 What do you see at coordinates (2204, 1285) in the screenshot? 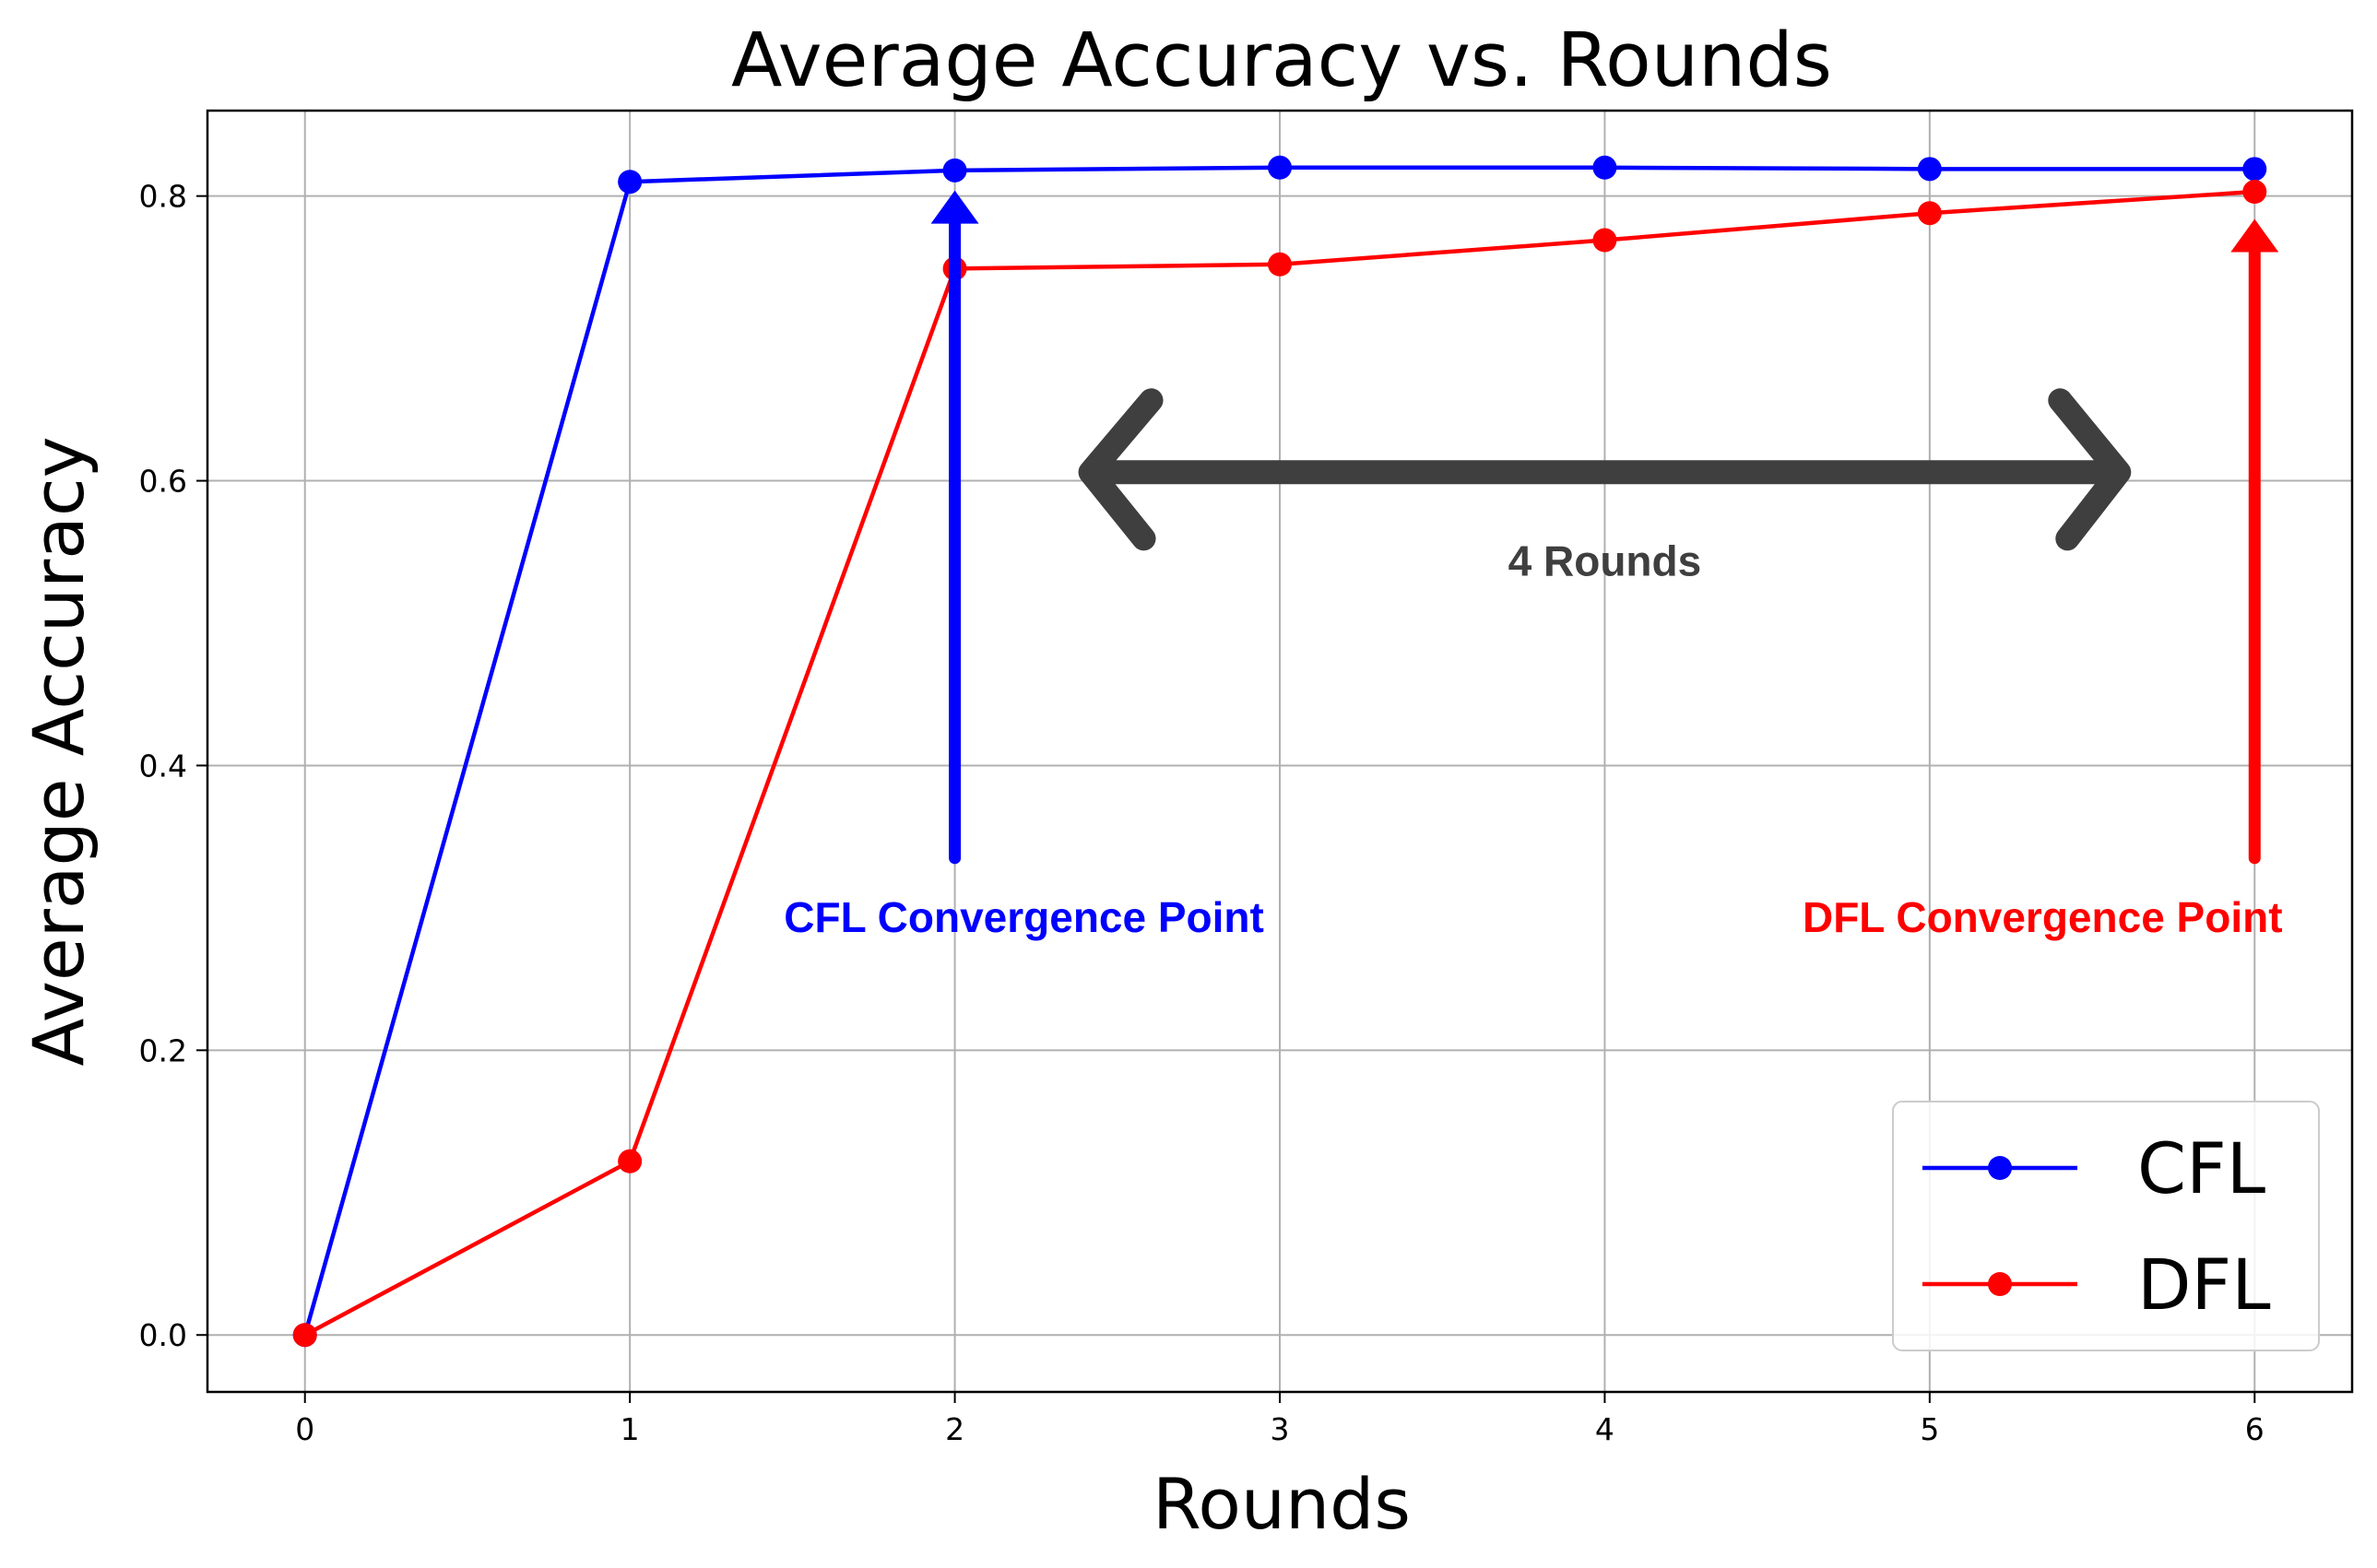
I see `legend-label-dfl: DFL` at bounding box center [2204, 1285].